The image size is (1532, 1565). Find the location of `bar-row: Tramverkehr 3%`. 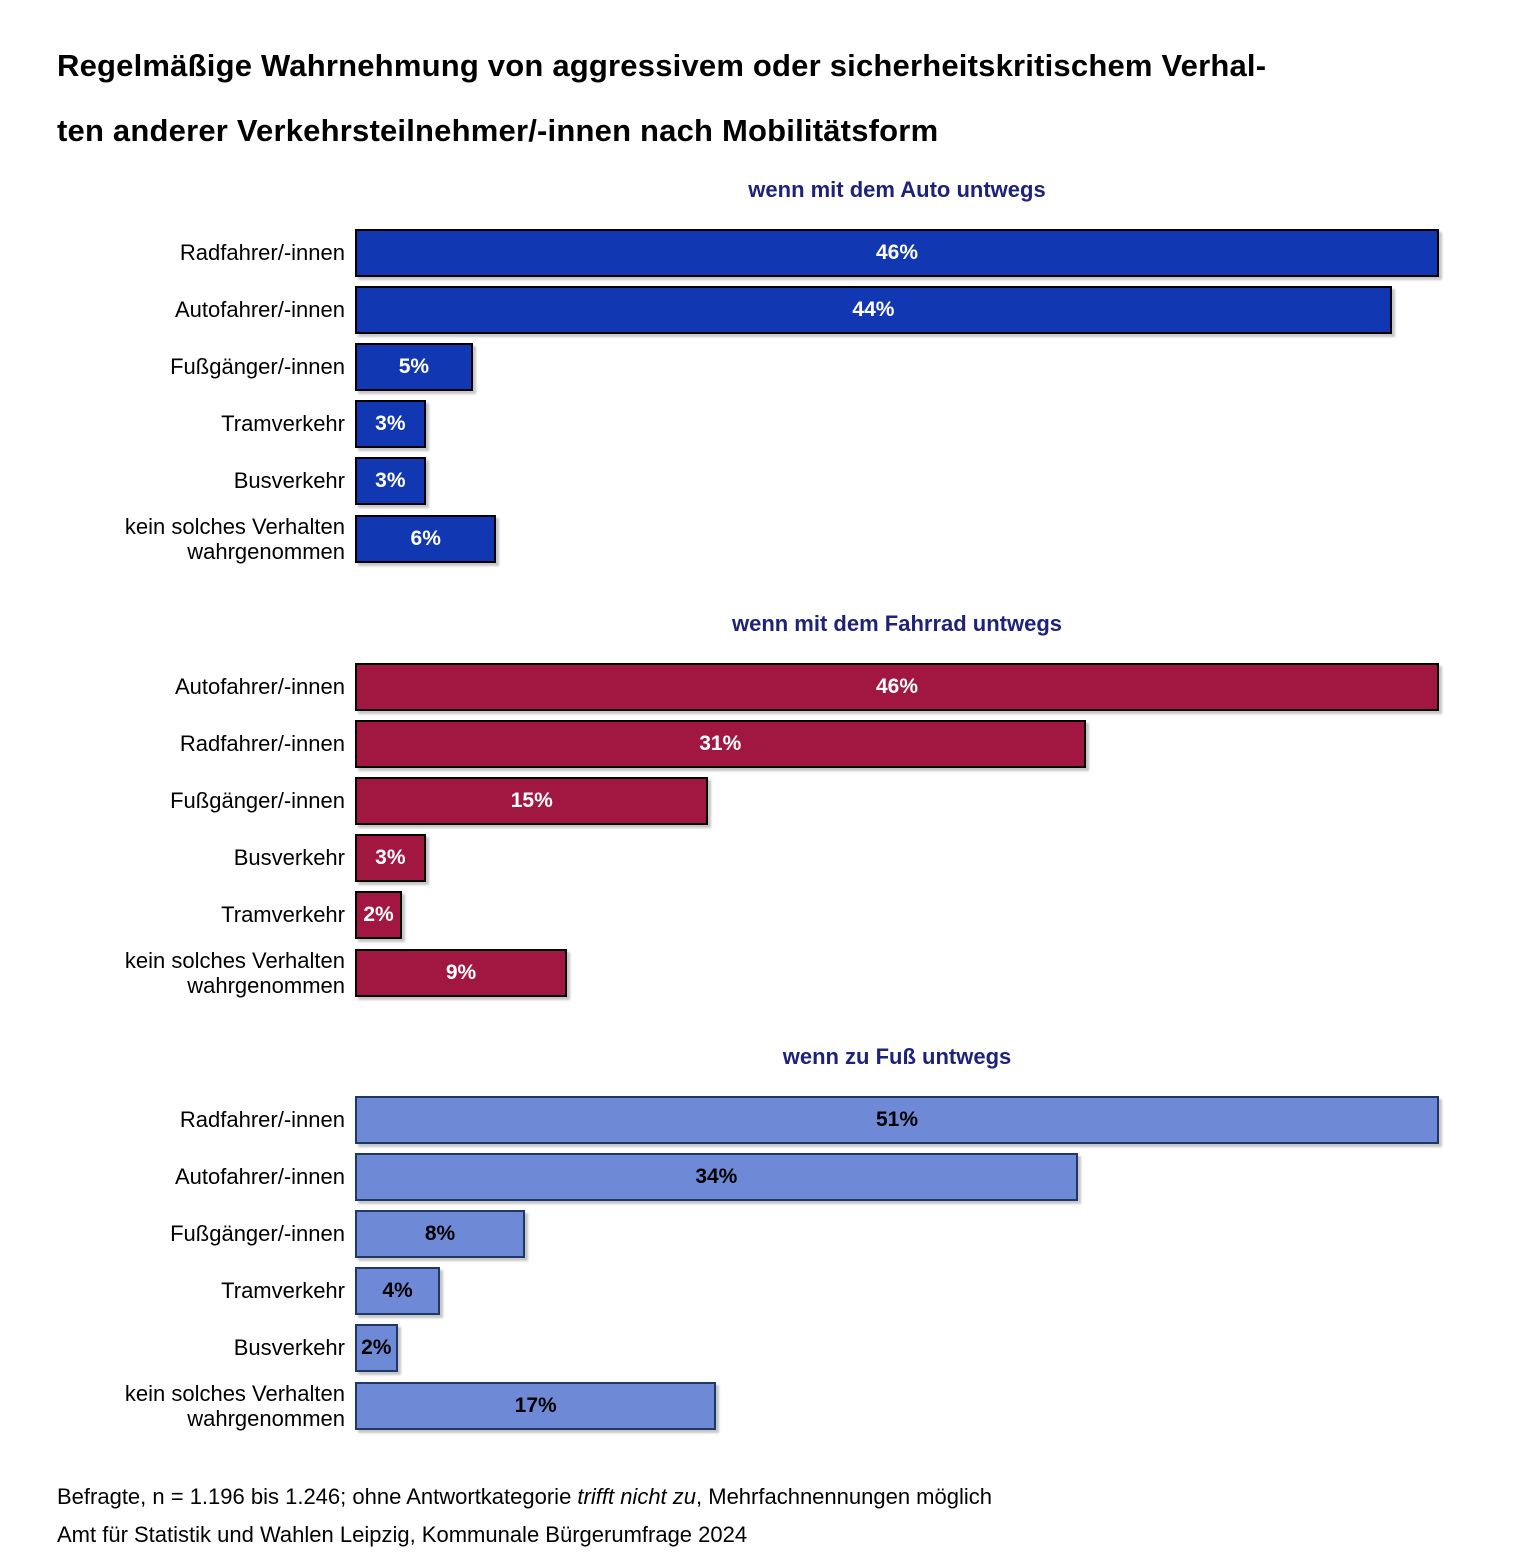

bar-row: Tramverkehr 3% is located at coordinates (719, 423).